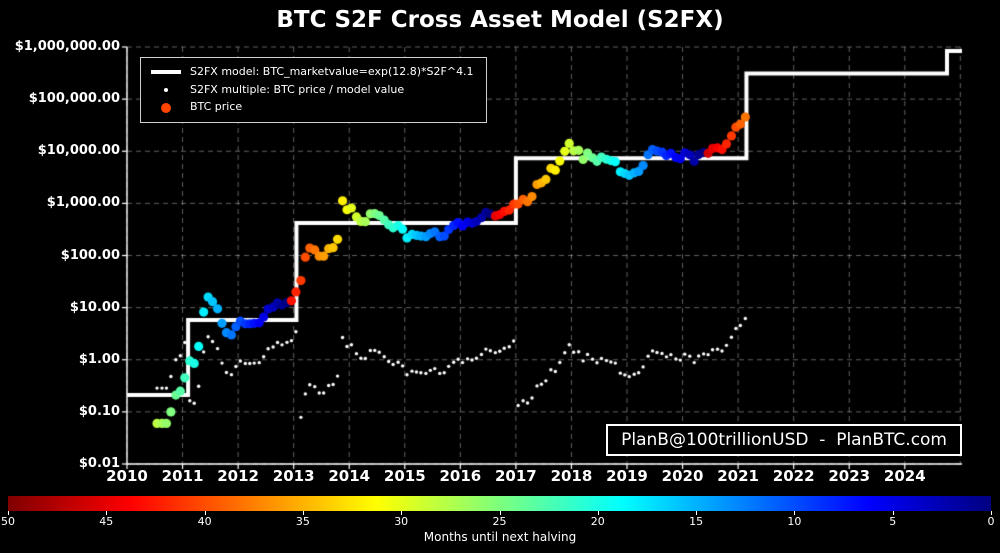  Describe the element at coordinates (500, 537) in the screenshot. I see `colorbar-caption: Months until next halving` at that location.